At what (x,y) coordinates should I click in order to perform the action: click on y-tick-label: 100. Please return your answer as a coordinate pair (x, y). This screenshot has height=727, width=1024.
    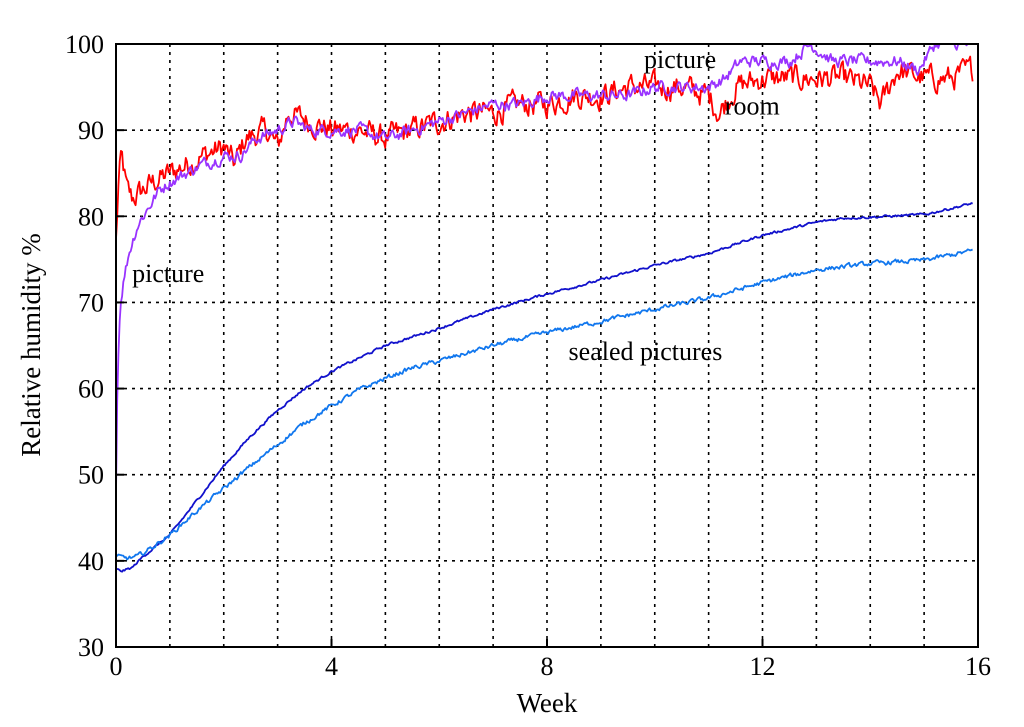
    Looking at the image, I should click on (84, 44).